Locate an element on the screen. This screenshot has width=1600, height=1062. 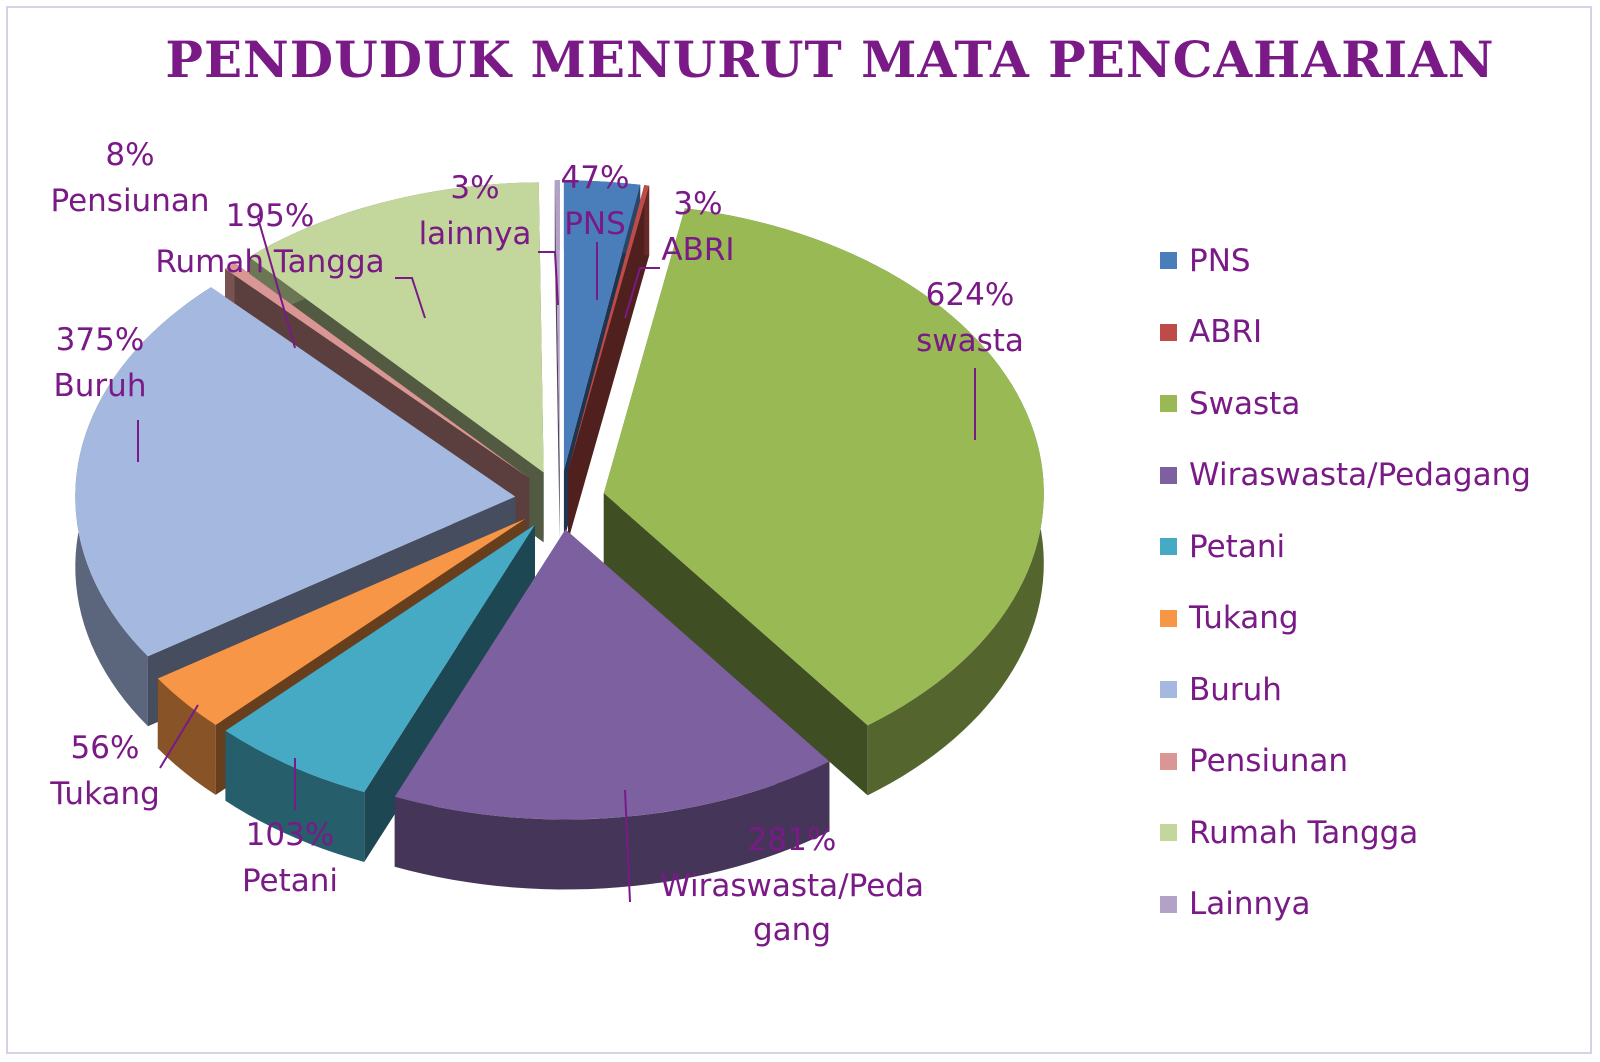
legend-label: PNS is located at coordinates (1220, 260).